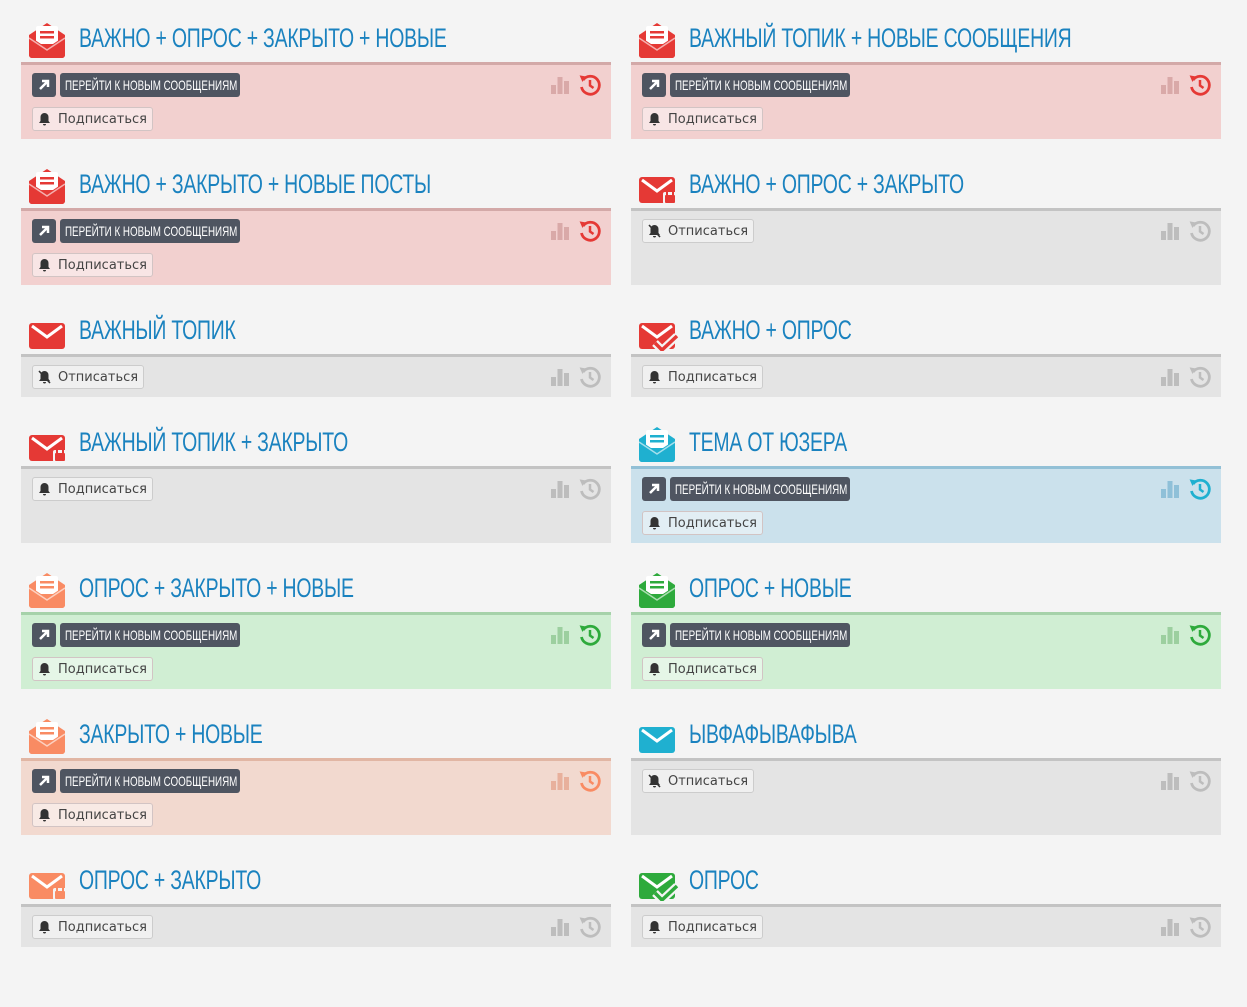 This screenshot has height=1007, width=1247. I want to click on topic-title: ВАЖНЫЙ ТОПИК + НОВЫЕ СООБЩЕНИЯ, so click(880, 38).